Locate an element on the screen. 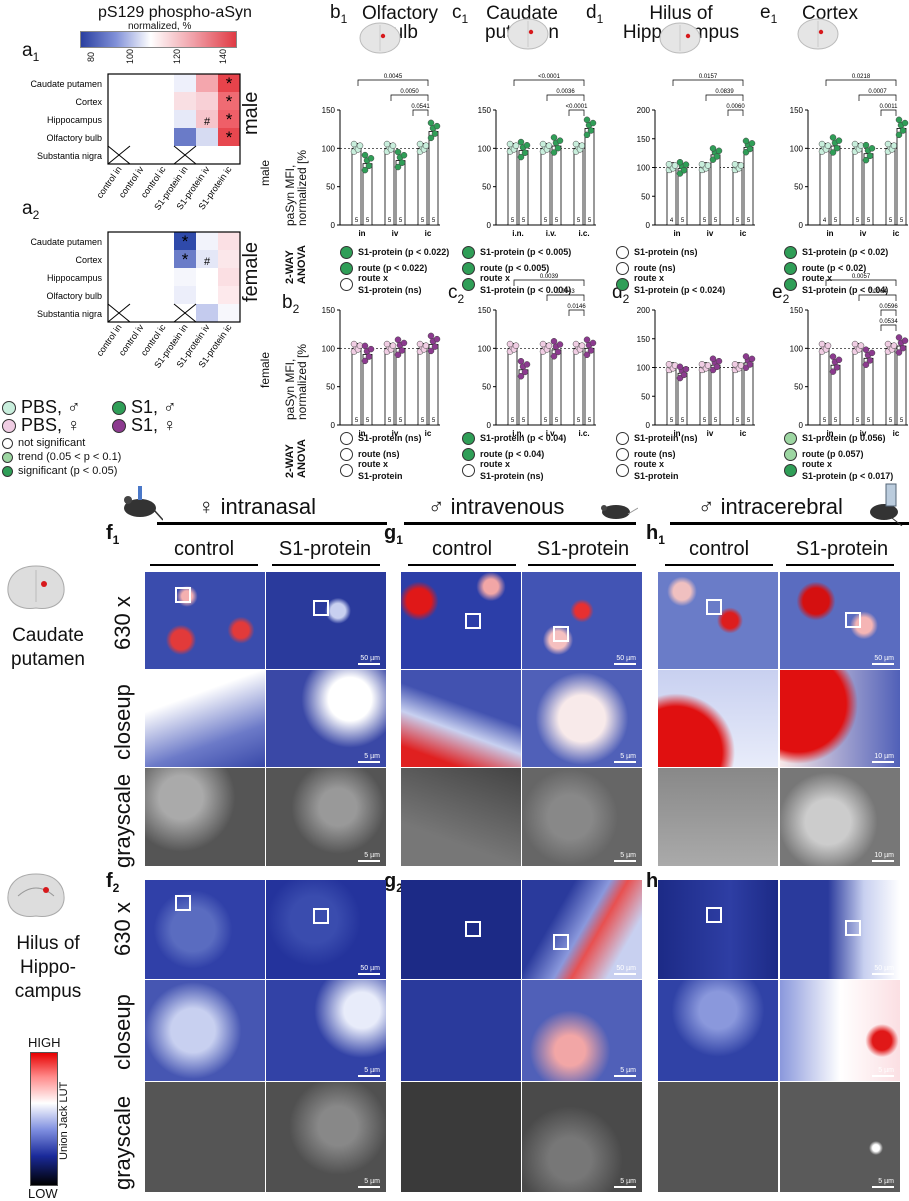 This screenshot has width=909, height=1201. heatmap-female-marker: # is located at coordinates (207, 262).